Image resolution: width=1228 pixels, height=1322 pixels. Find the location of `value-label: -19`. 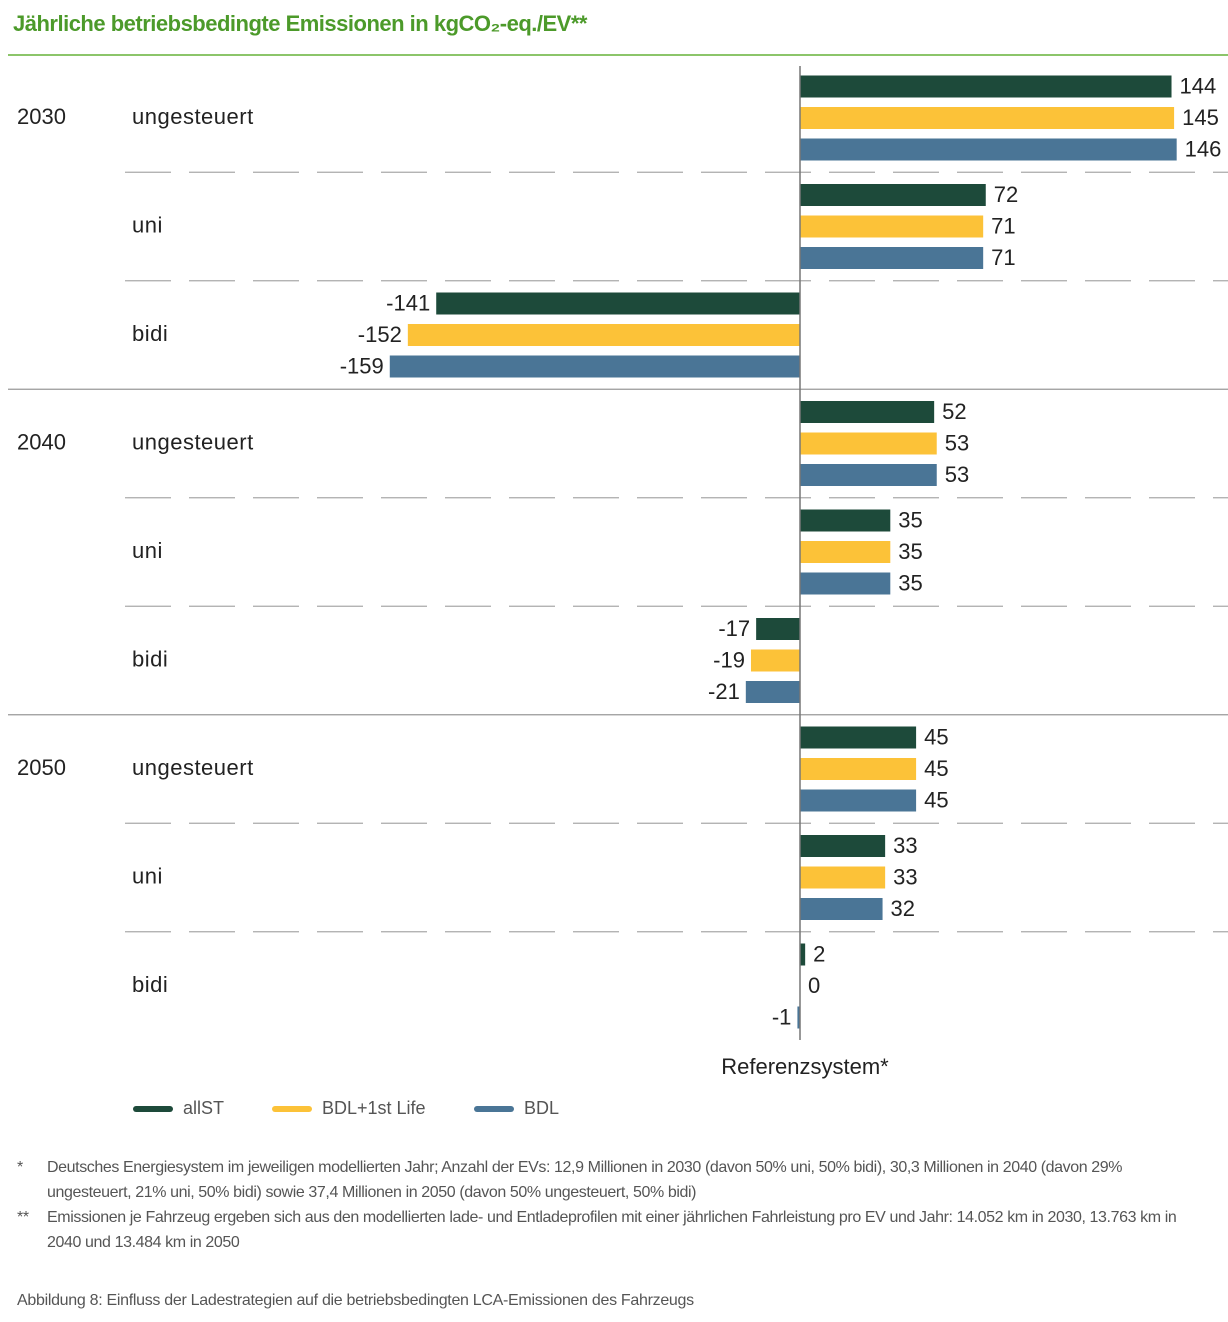

value-label: -19 is located at coordinates (729, 659).